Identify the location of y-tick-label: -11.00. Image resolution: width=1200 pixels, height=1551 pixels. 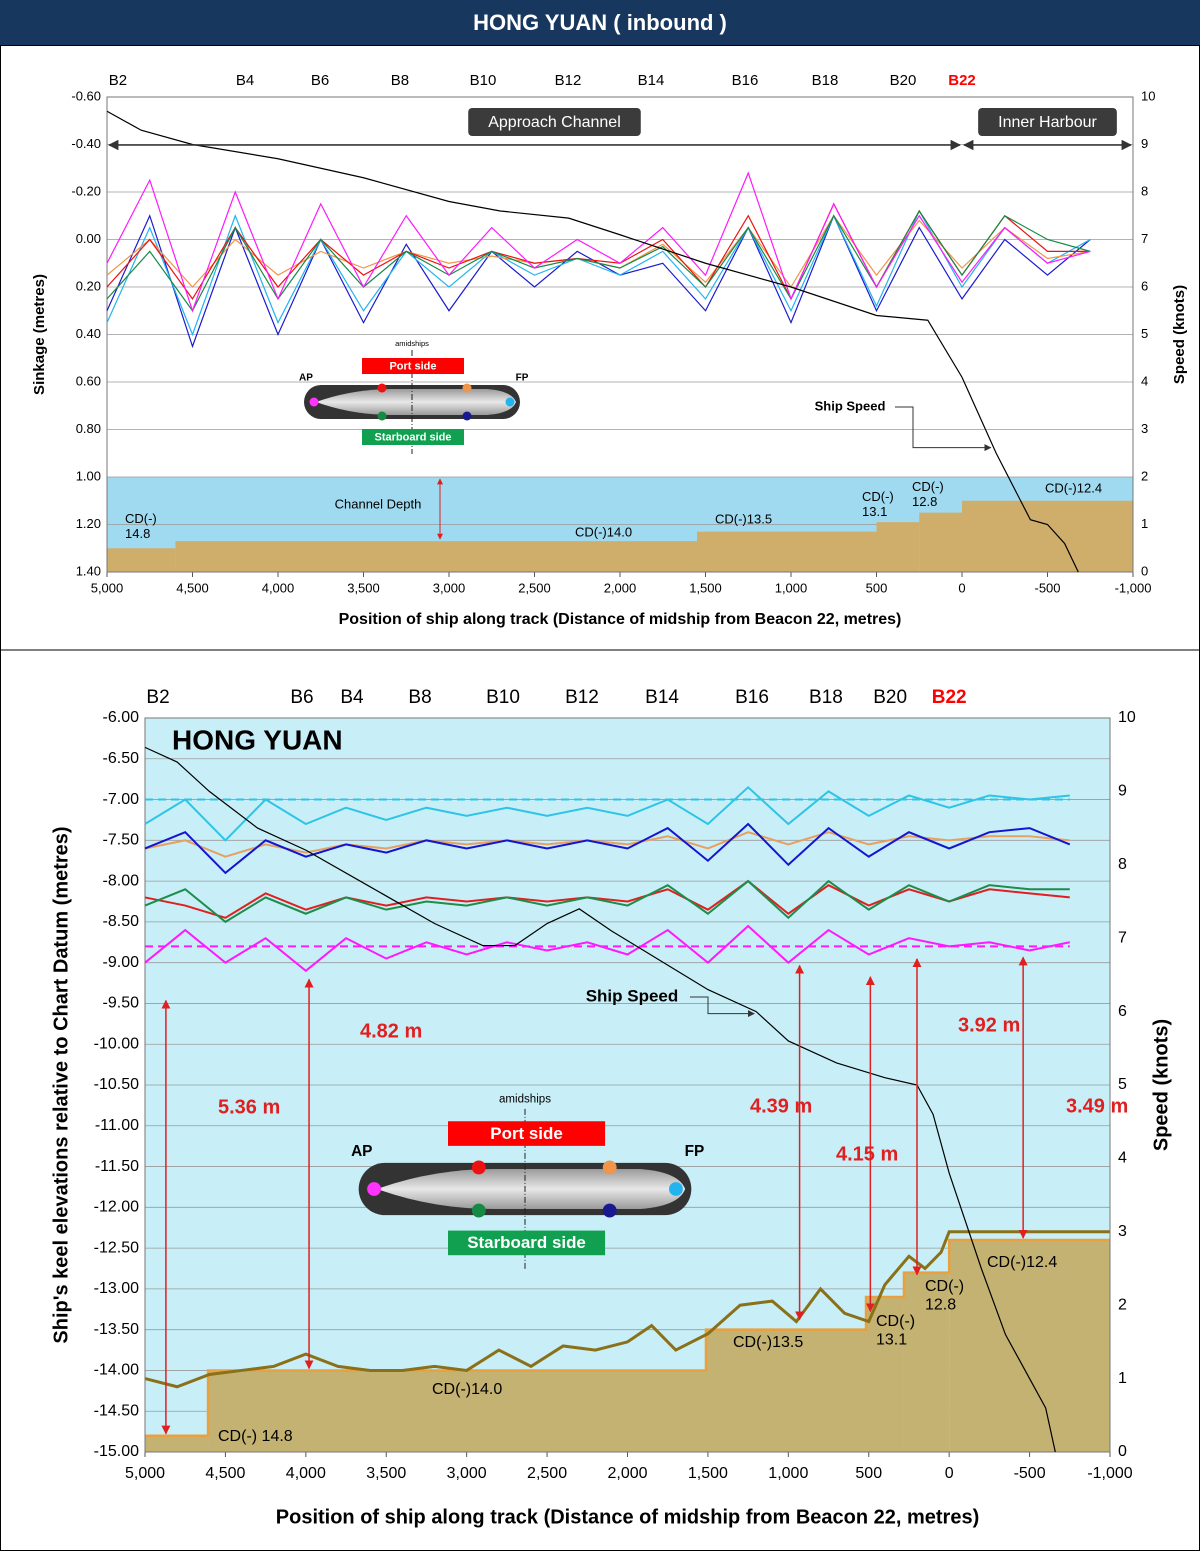
(117, 1125).